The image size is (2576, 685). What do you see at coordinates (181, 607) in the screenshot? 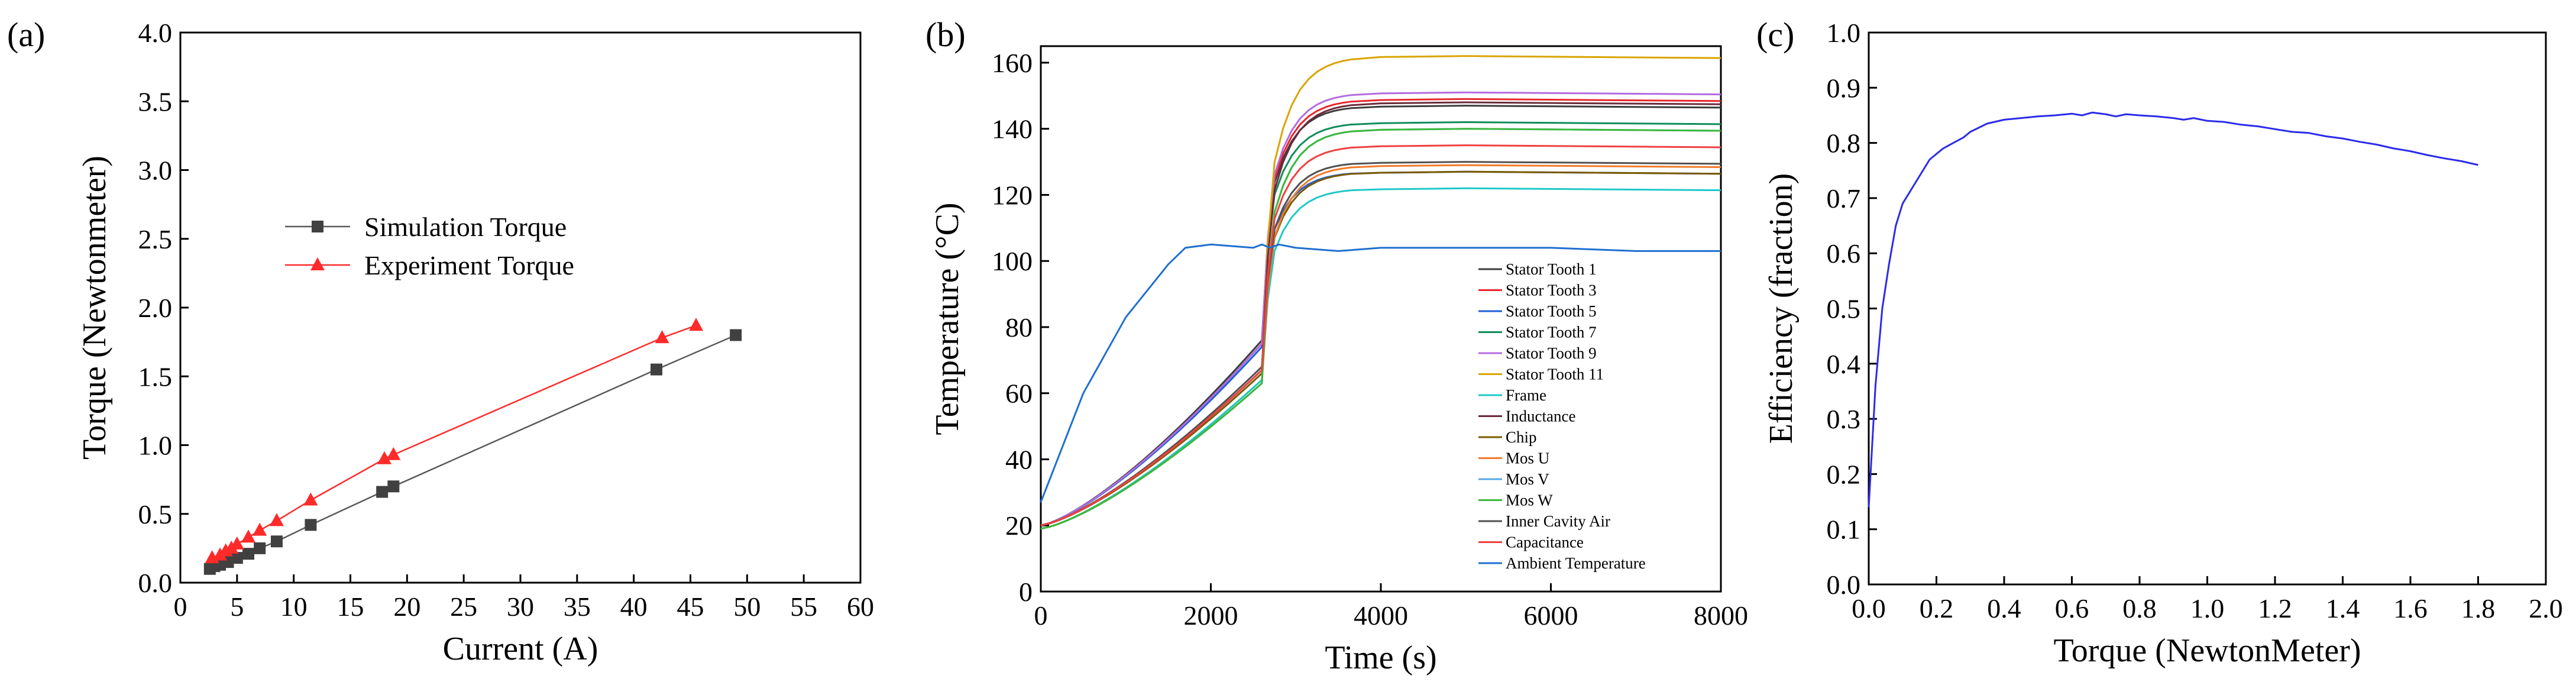
I see `x-tick-label: 0` at bounding box center [181, 607].